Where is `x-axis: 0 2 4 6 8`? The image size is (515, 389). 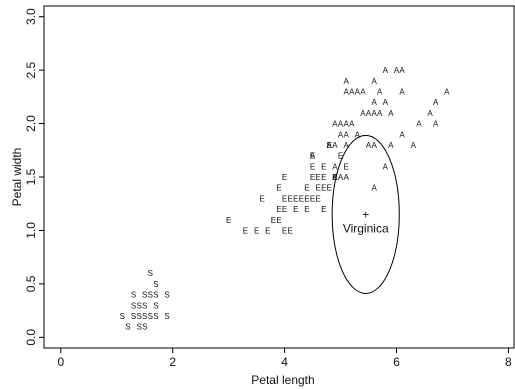
x-axis: 0 2 4 6 8 is located at coordinates (284, 358).